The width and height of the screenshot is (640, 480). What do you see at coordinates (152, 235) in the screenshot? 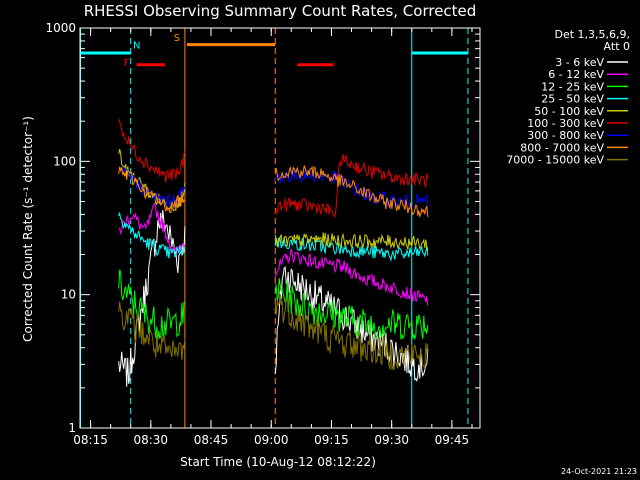
I see `series-line-3-seg1` at bounding box center [152, 235].